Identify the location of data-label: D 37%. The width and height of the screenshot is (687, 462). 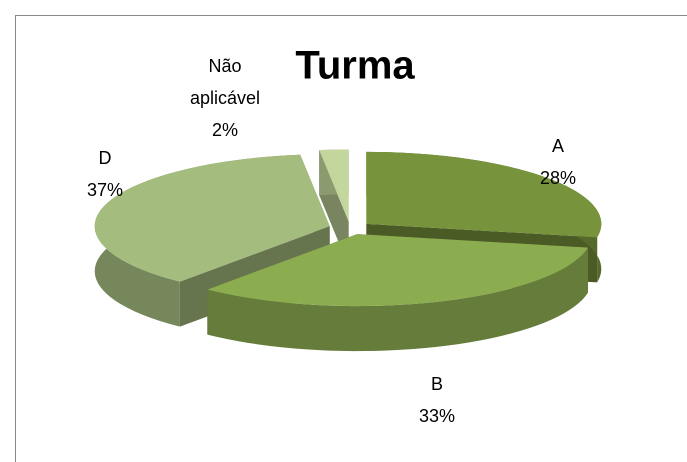
(105, 174).